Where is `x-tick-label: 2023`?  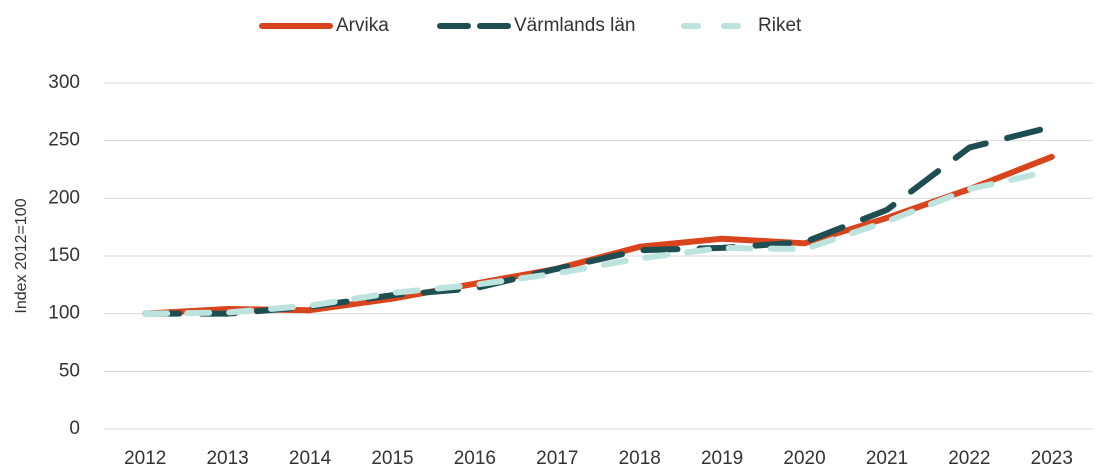
x-tick-label: 2023 is located at coordinates (1052, 458).